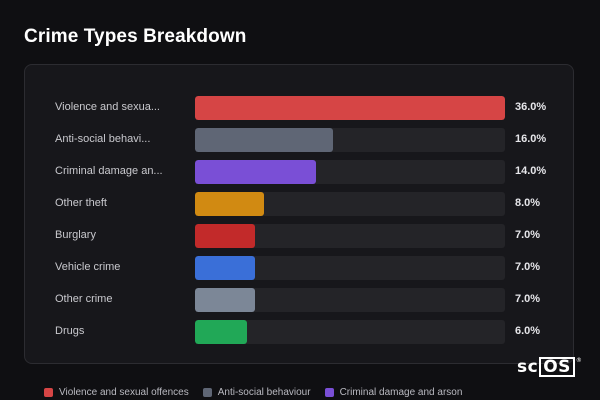 The width and height of the screenshot is (600, 400). I want to click on bar-label: Other crime, so click(84, 299).